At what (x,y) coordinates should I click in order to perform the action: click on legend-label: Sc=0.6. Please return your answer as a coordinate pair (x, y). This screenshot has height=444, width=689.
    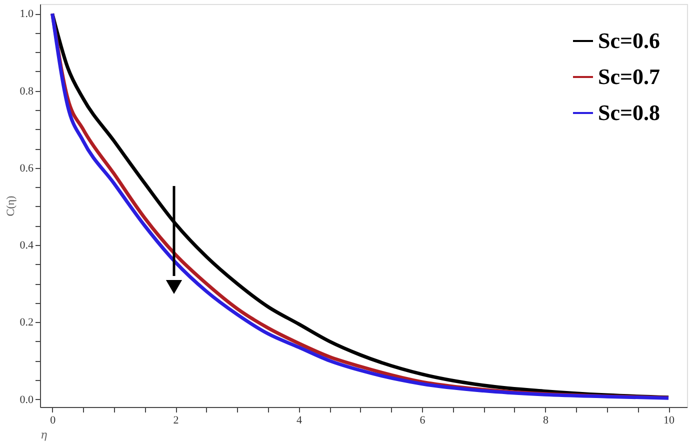
    Looking at the image, I should click on (629, 40).